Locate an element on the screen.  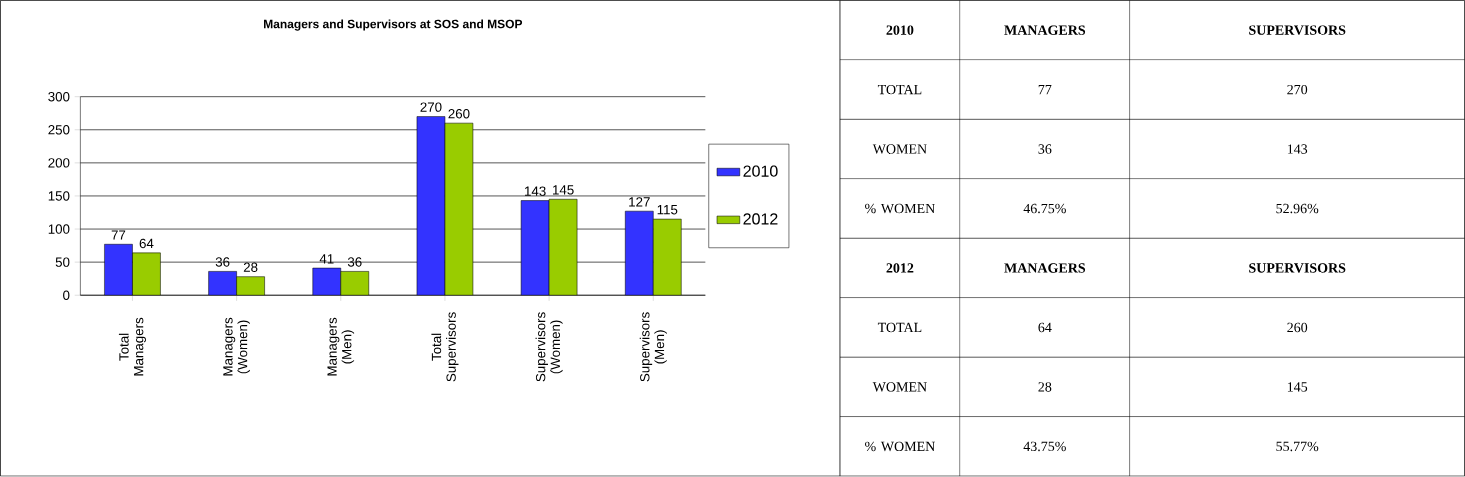
legend-label: 2012 is located at coordinates (760, 219).